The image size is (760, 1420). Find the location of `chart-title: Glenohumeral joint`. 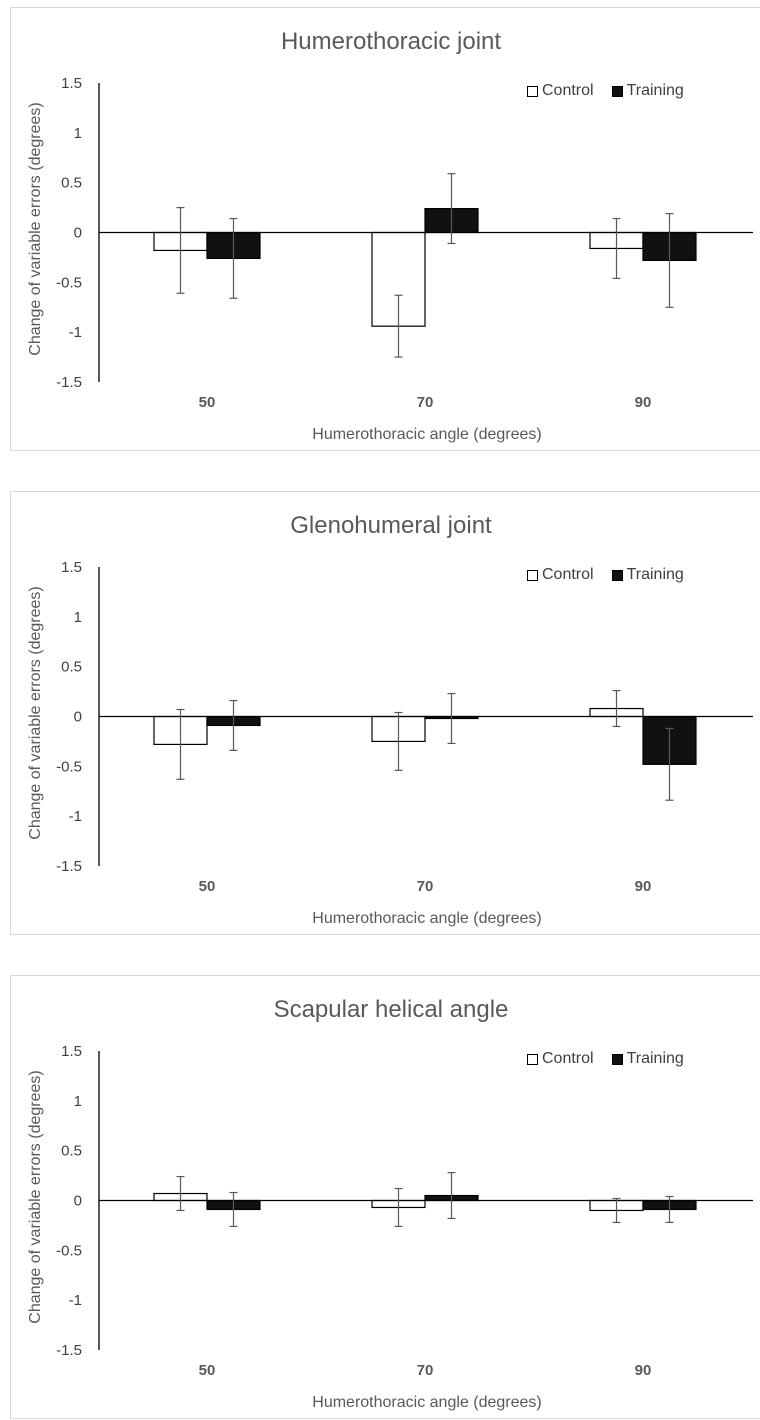

chart-title: Glenohumeral joint is located at coordinates (391, 525).